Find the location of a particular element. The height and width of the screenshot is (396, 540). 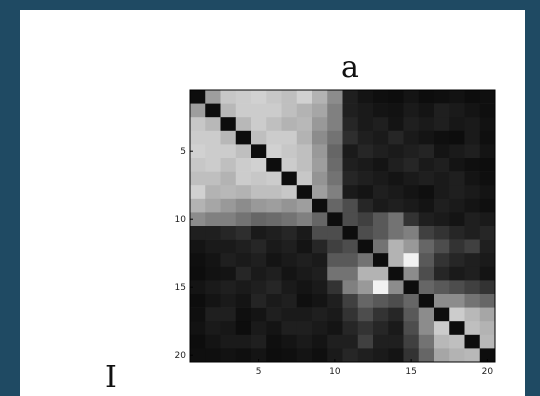

heatmap-cell-r11-c1 is located at coordinates (198, 233).